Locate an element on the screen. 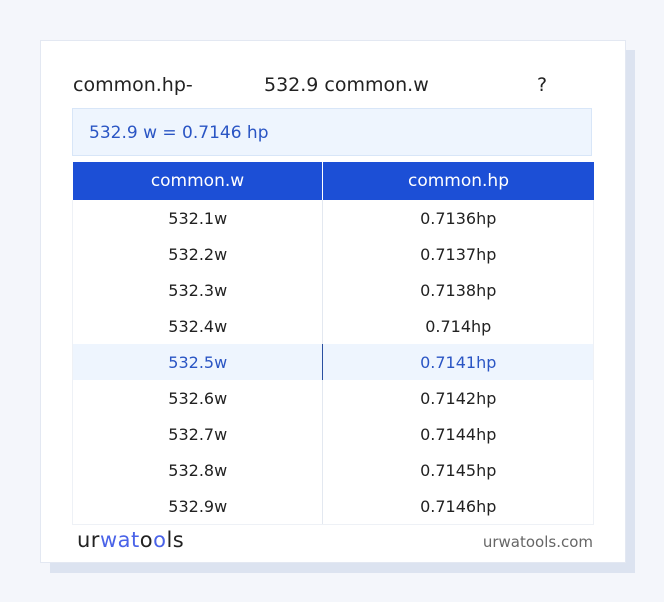  table-row: 532.3w 0.7138hp is located at coordinates (332, 290).